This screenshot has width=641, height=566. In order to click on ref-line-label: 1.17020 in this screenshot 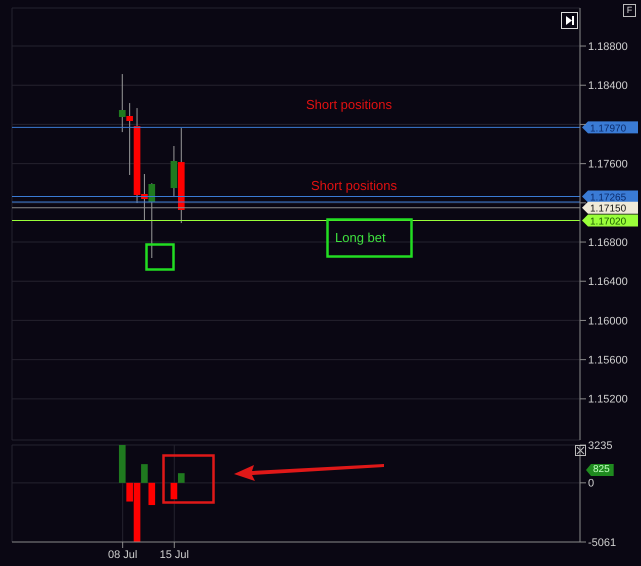, I will do `click(608, 222)`.